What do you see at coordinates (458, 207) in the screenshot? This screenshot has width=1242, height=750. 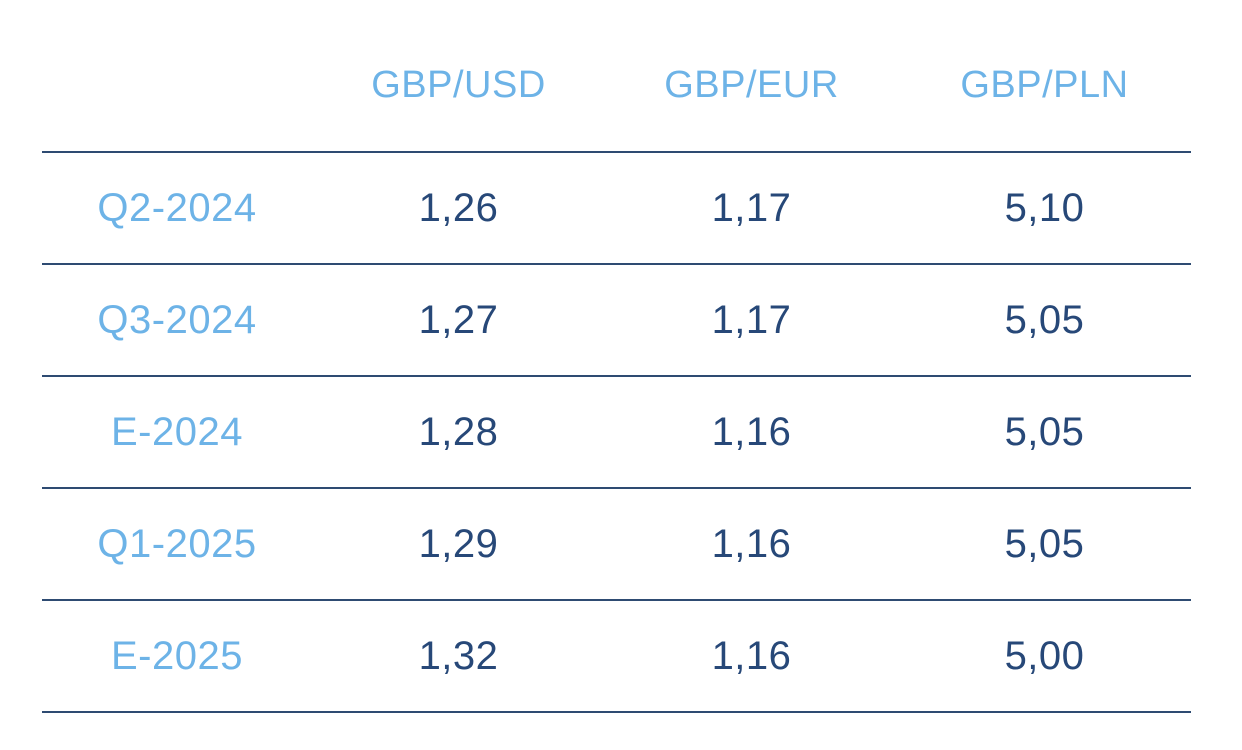 I see `value-gbp-usd: 1,26` at bounding box center [458, 207].